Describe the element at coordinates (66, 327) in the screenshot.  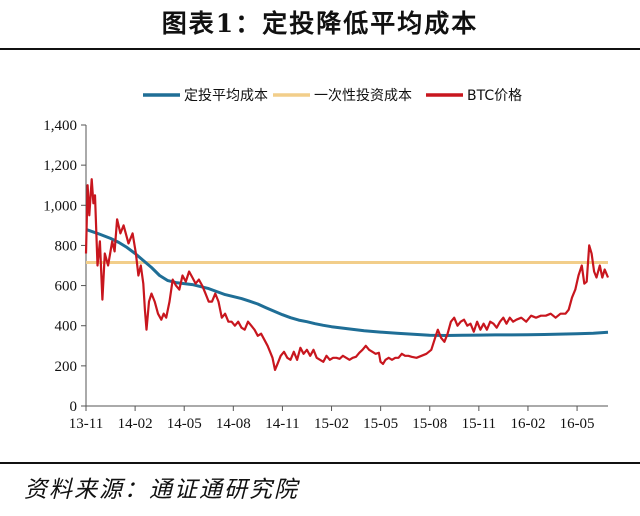
I see `y-tick-label: 400` at that location.